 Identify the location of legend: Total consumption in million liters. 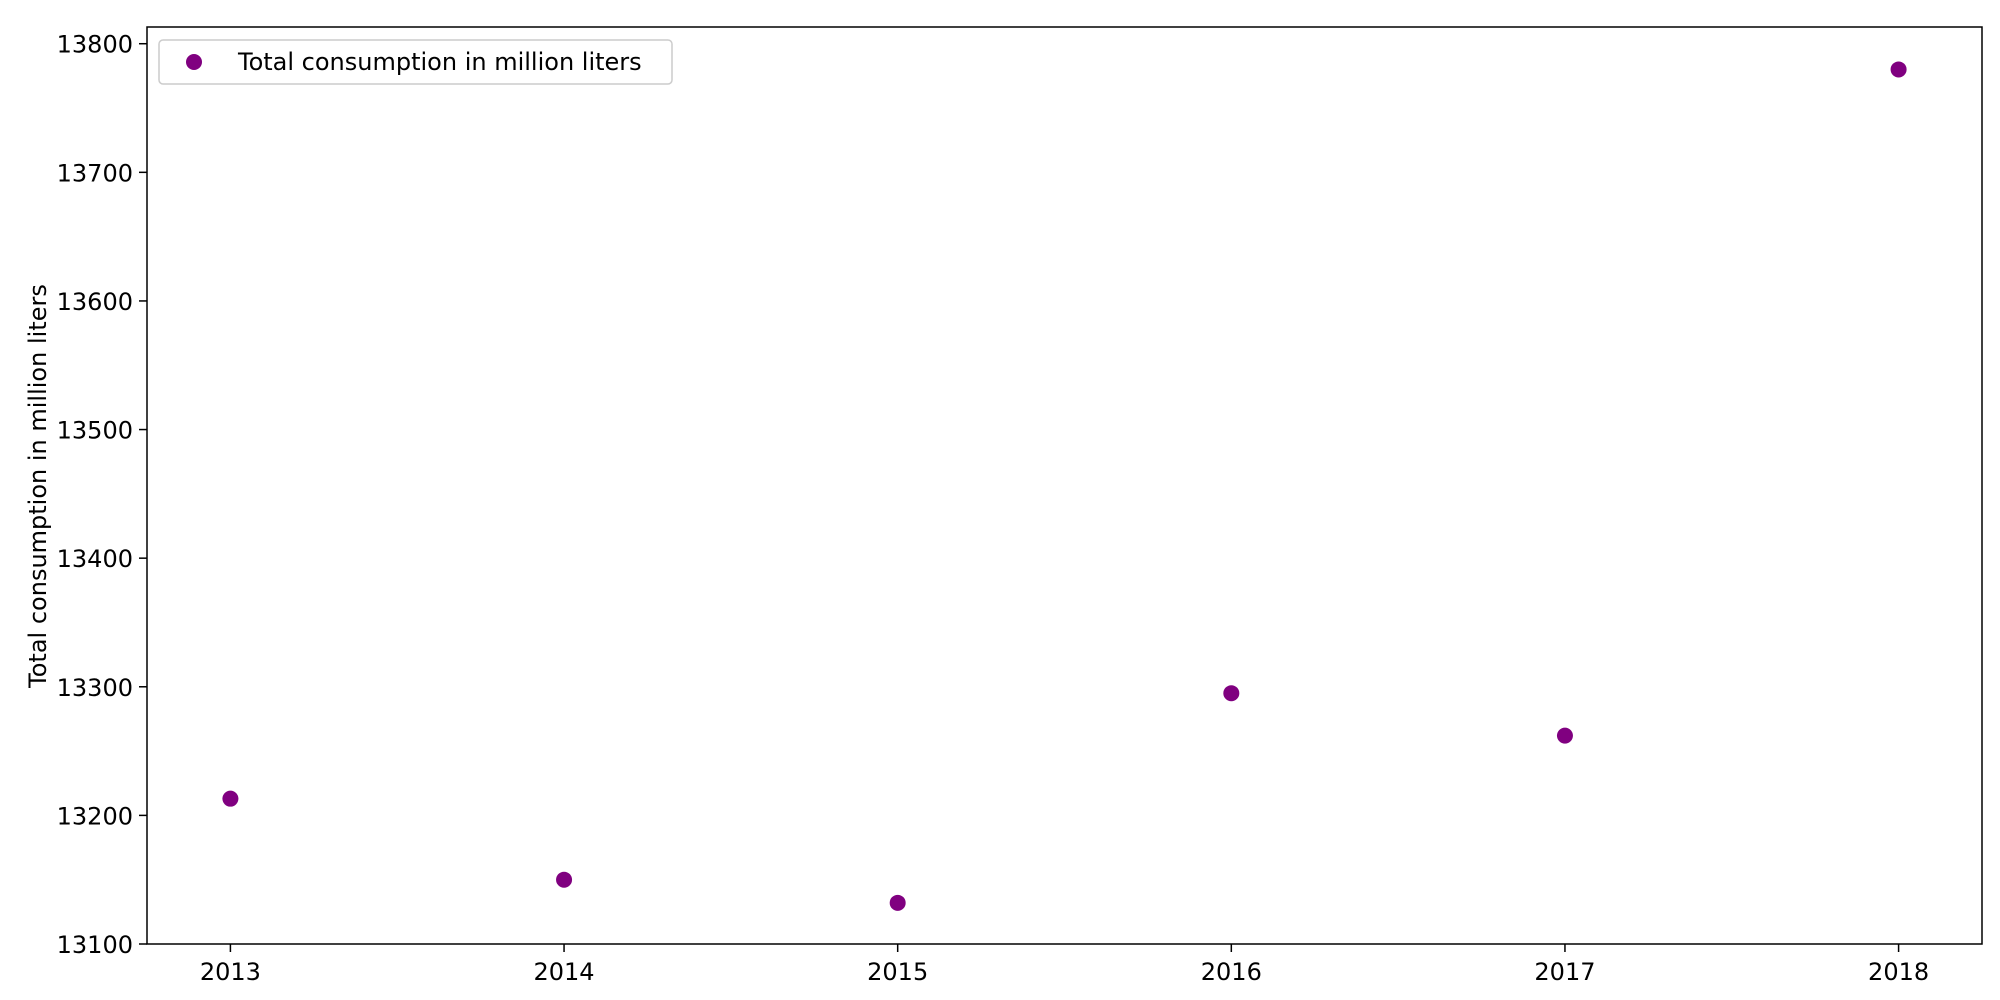
(415, 62).